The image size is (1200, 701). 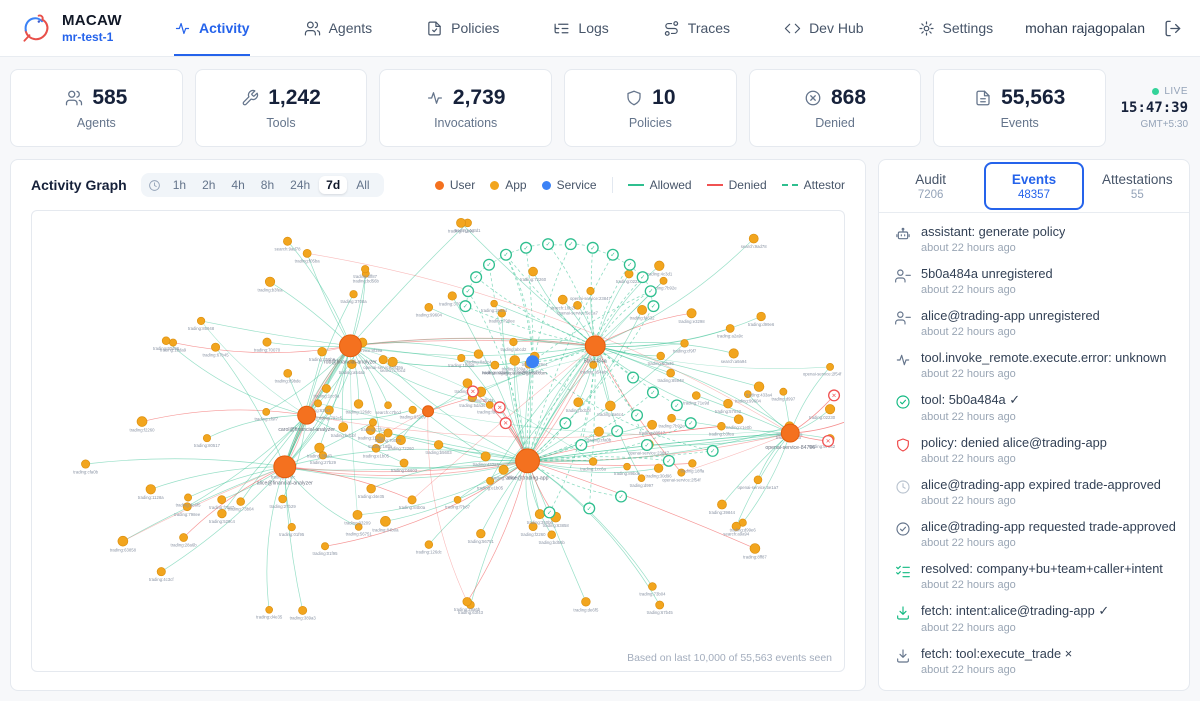 What do you see at coordinates (903, 318) in the screenshot?
I see `user-minus-icon` at bounding box center [903, 318].